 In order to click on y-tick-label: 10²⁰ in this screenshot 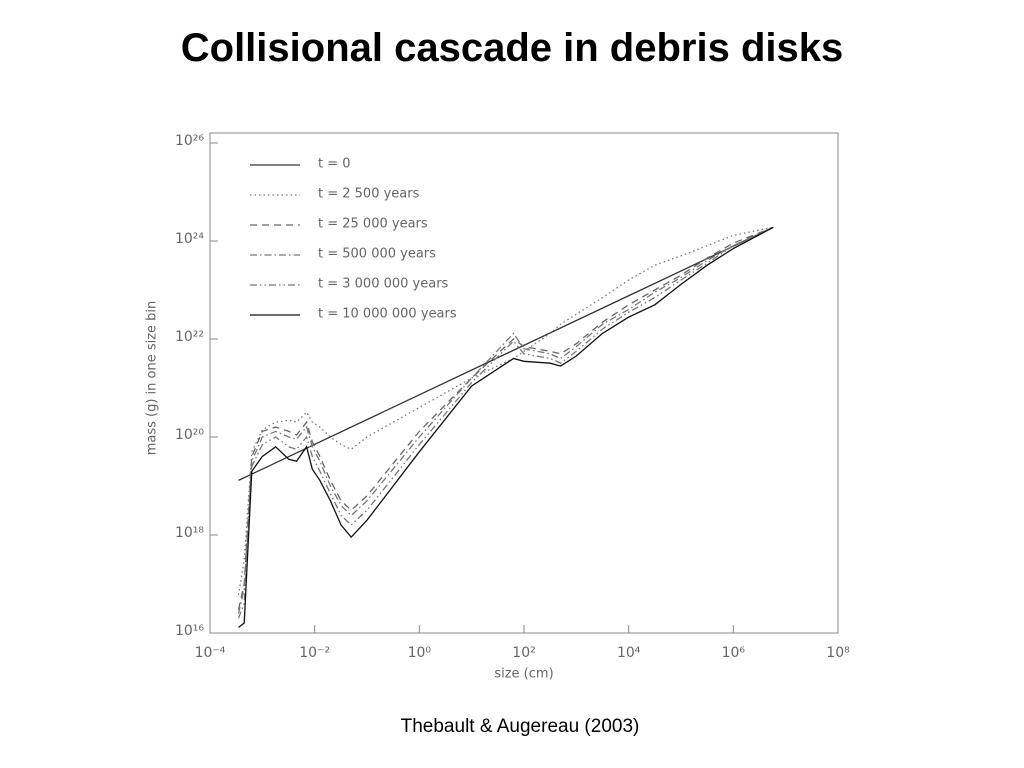, I will do `click(189, 435)`.